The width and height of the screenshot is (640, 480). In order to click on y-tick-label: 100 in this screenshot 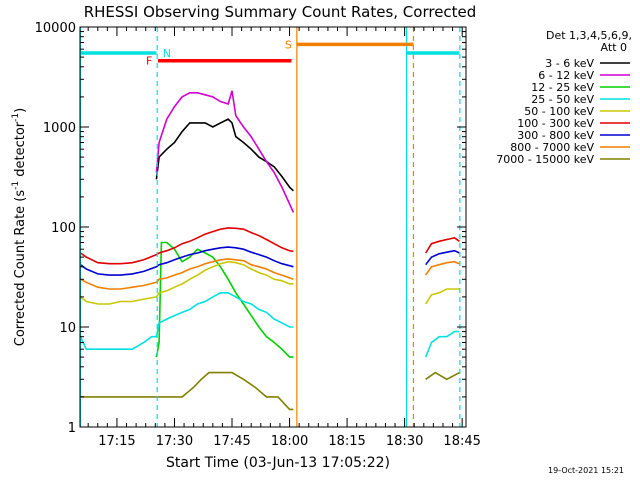, I will do `click(63, 228)`.